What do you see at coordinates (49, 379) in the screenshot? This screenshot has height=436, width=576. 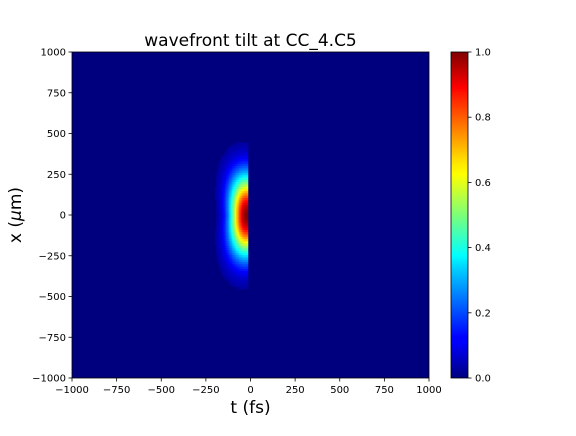 I see `y-tick-label: −1000` at bounding box center [49, 379].